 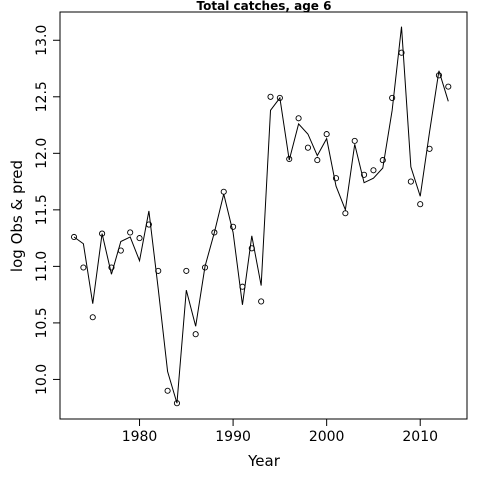 I want to click on y-tick-label: 12.0, so click(x=42, y=153).